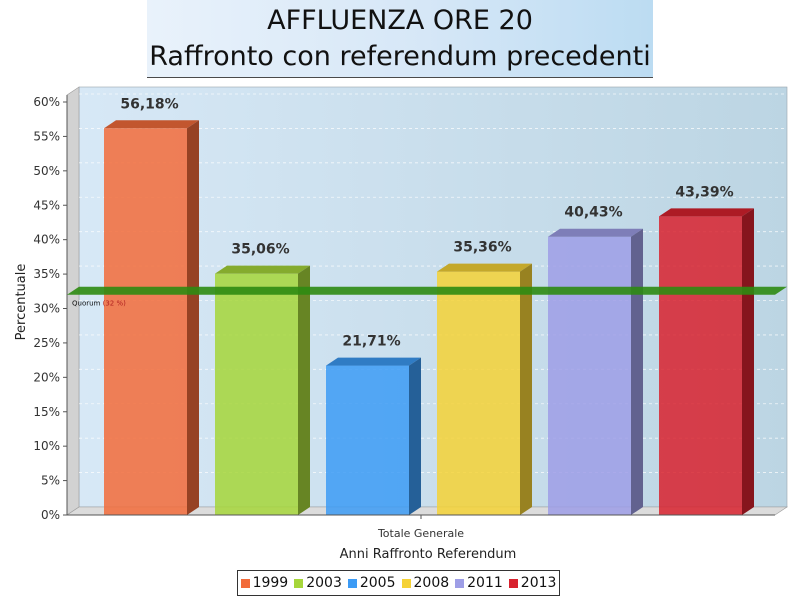 Image resolution: width=800 pixels, height=600 pixels. What do you see at coordinates (46, 446) in the screenshot?
I see `y-tick-label: 10%` at bounding box center [46, 446].